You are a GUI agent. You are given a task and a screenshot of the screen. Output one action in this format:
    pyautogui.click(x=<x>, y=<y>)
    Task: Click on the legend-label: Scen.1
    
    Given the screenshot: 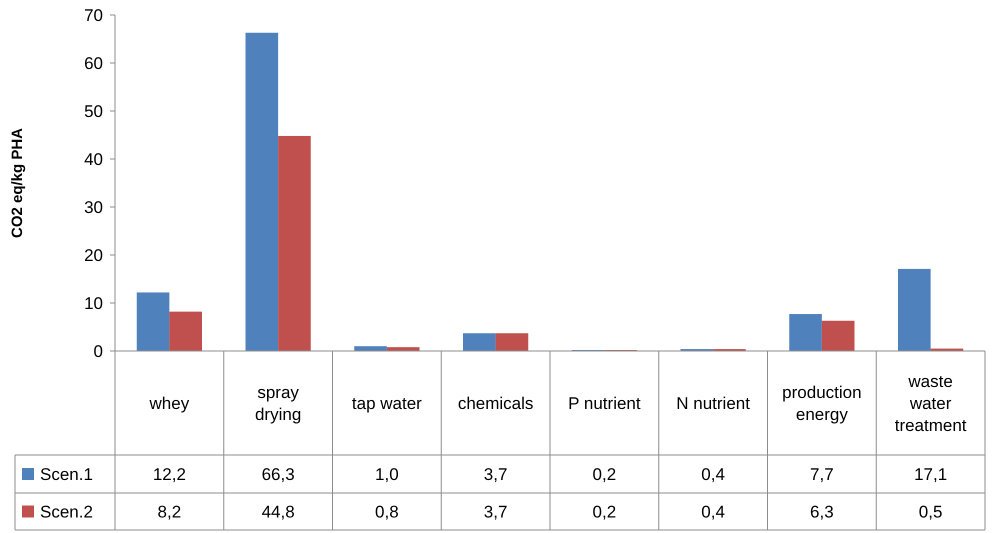 What is the action you would take?
    pyautogui.click(x=66, y=474)
    